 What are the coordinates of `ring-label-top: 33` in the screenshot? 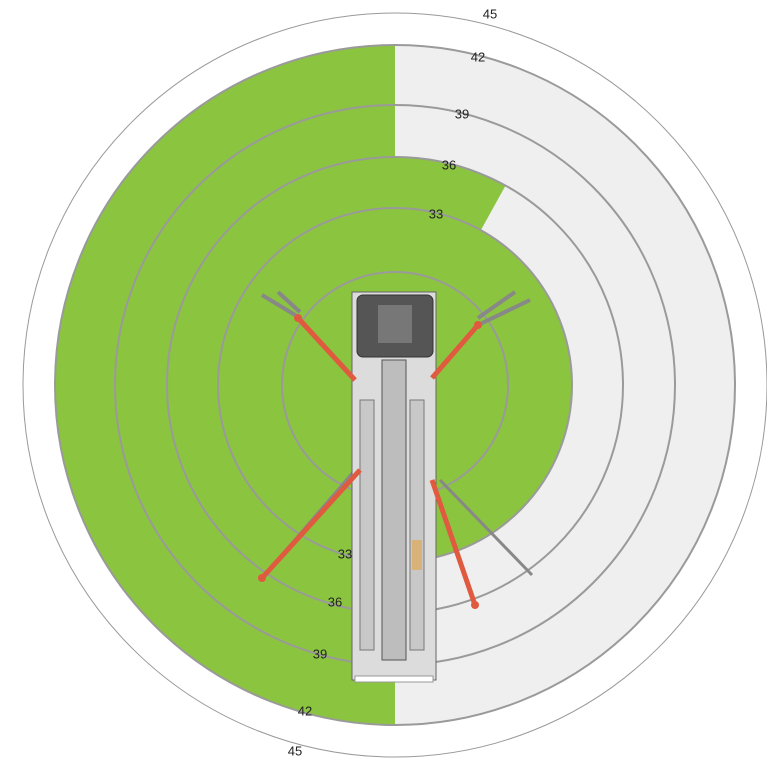 It's located at (436, 213).